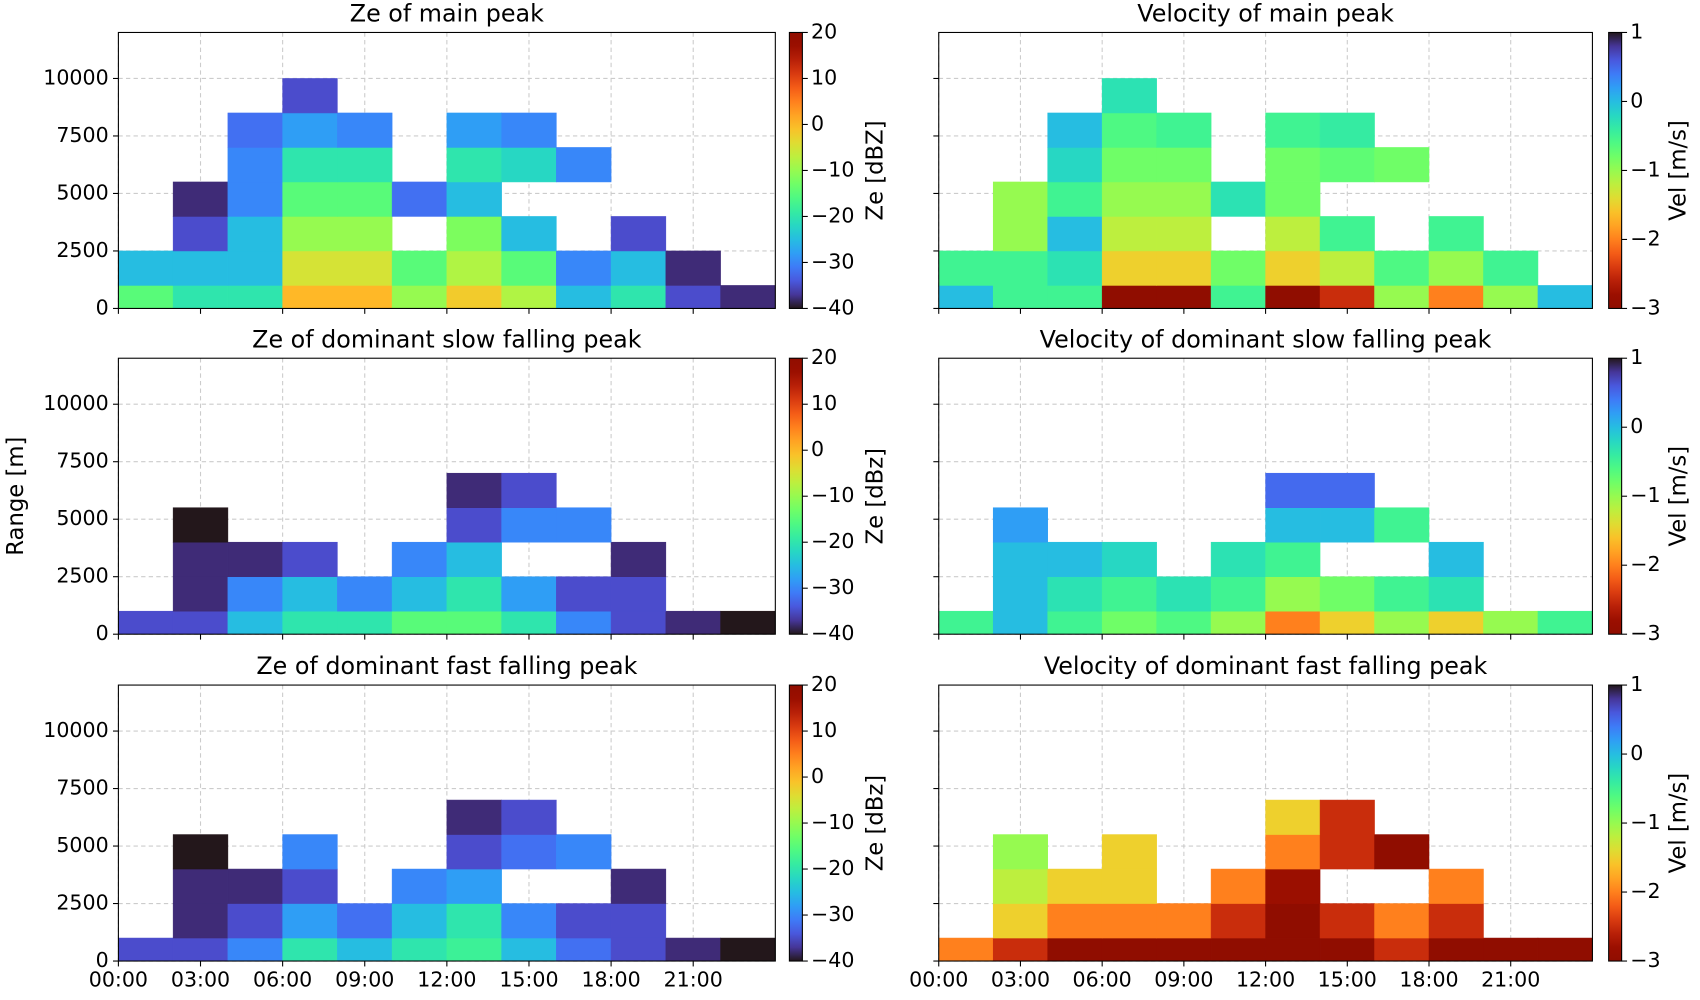 The height and width of the screenshot is (1000, 1700). I want to click on colorbar-tick-label: −3, so click(1645, 307).